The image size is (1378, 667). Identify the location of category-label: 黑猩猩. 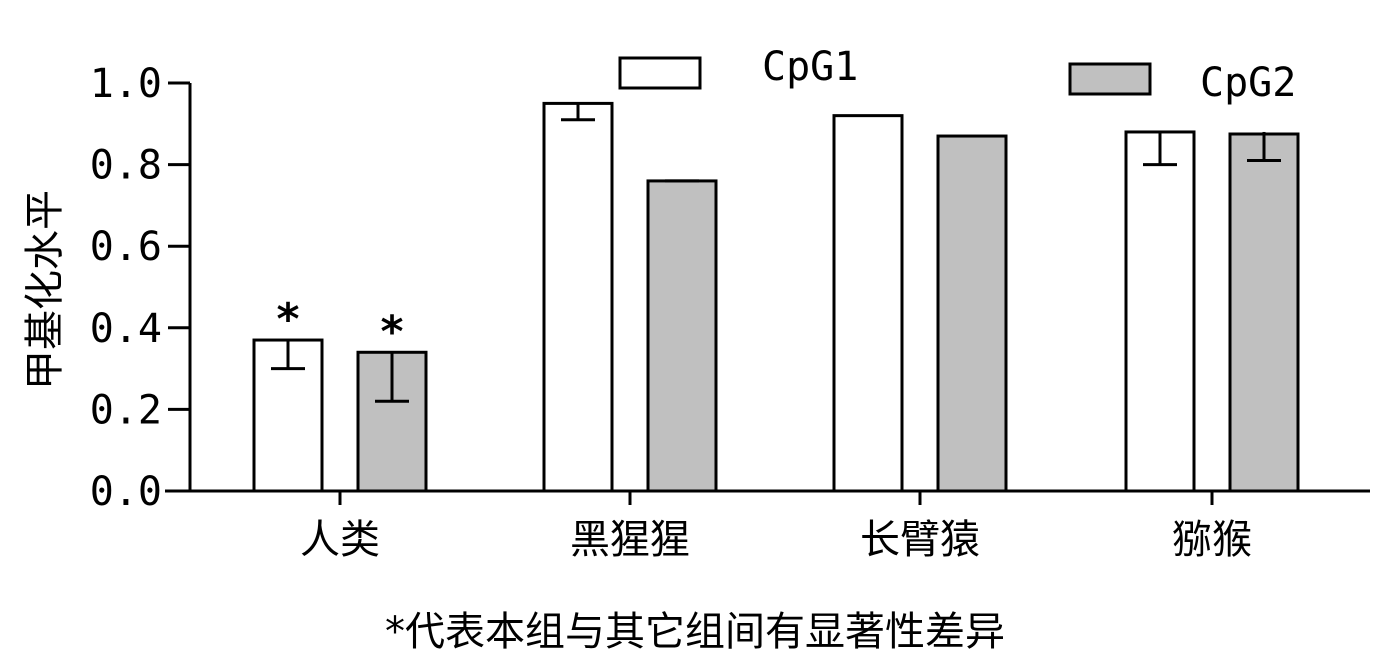
(630, 540).